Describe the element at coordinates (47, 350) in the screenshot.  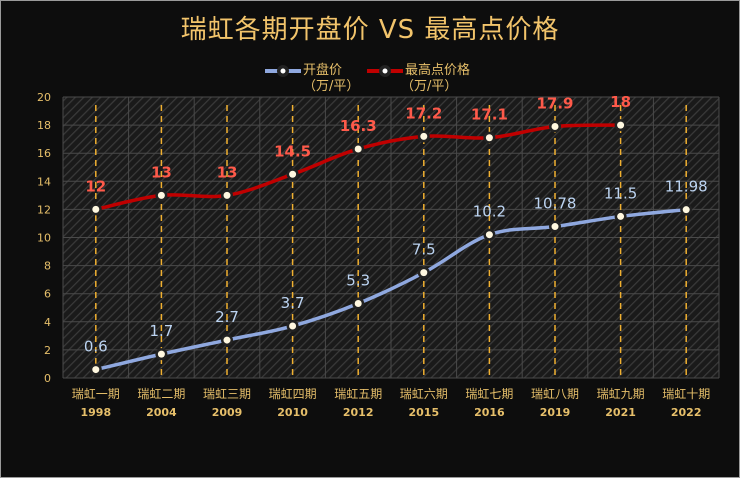
I see `y-tick-label: 2` at that location.